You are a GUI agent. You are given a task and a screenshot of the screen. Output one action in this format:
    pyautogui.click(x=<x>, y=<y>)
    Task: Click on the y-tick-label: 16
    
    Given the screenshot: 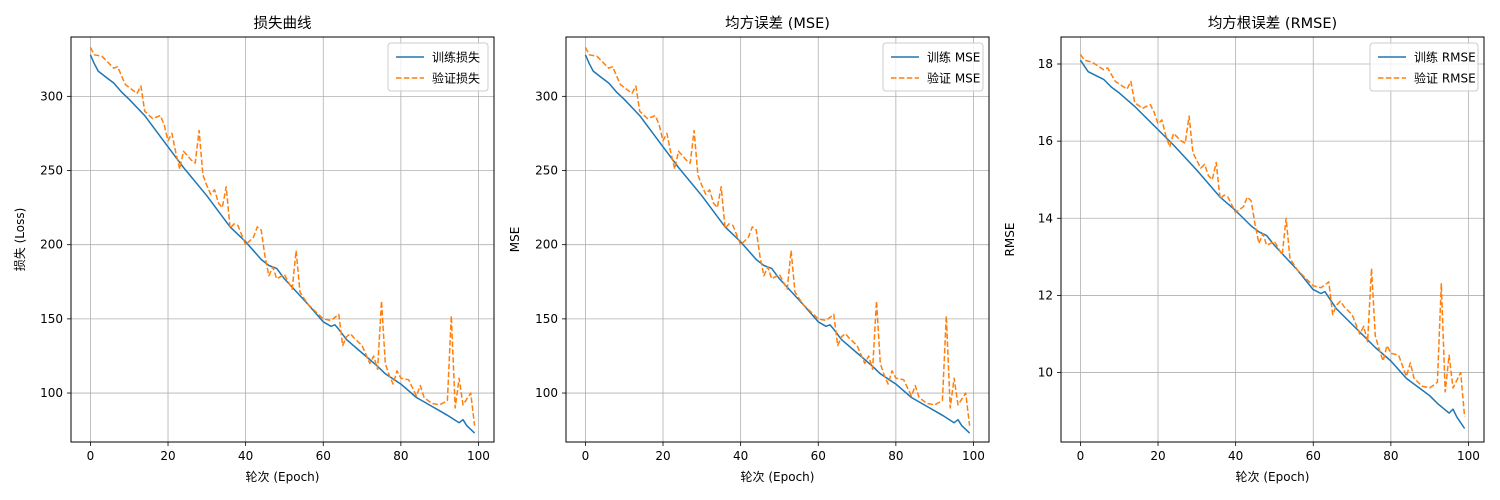 What is the action you would take?
    pyautogui.click(x=1045, y=141)
    